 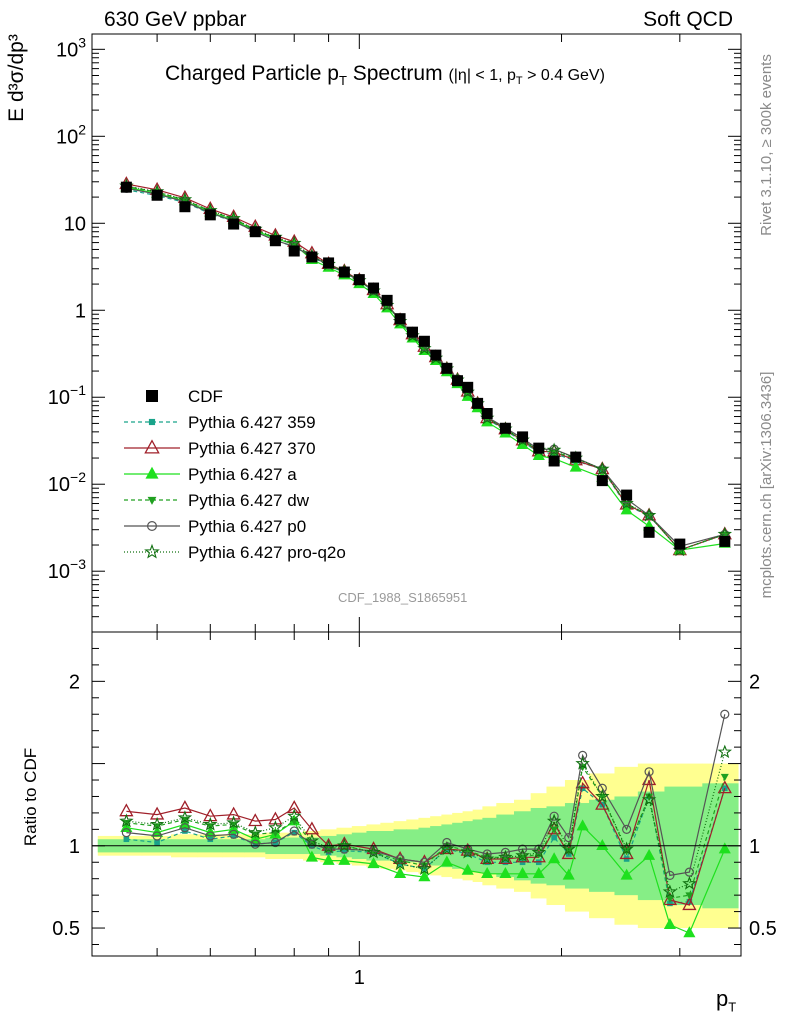 What do you see at coordinates (217, 500) in the screenshot?
I see `legend-item: Pythia 6.427 dw` at bounding box center [217, 500].